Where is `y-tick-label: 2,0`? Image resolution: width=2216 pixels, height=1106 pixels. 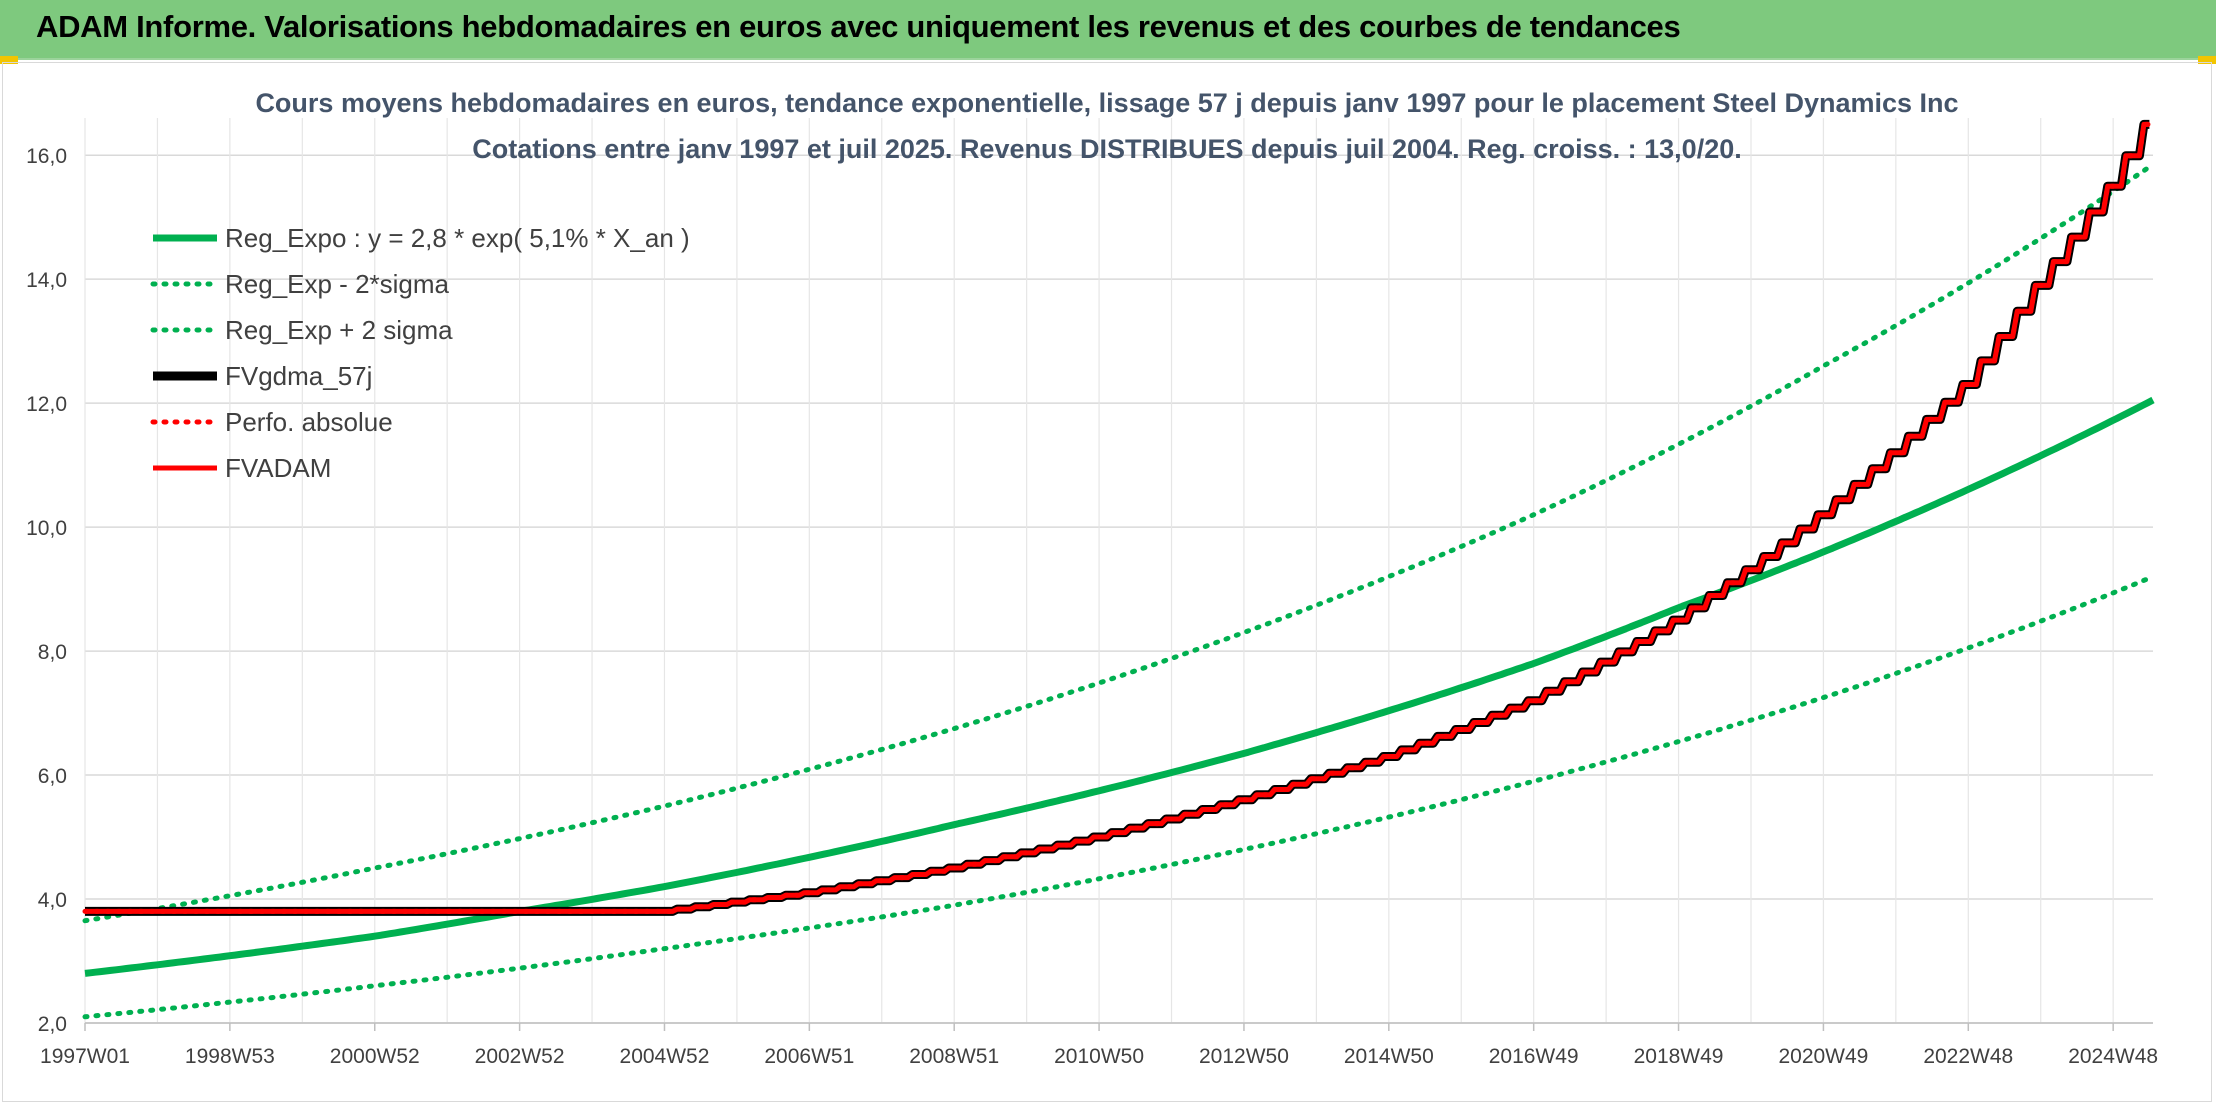 y-tick-label: 2,0 is located at coordinates (52, 1024).